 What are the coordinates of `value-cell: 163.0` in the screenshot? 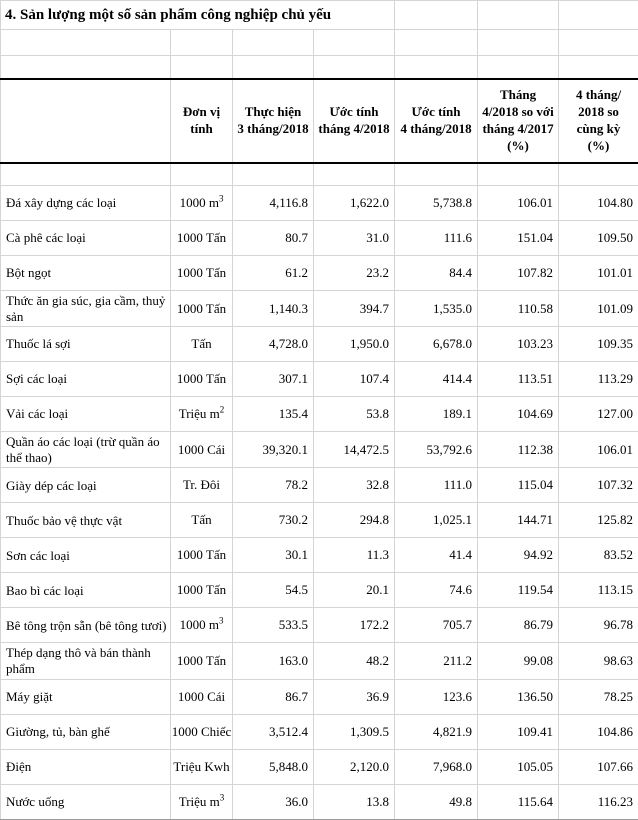 It's located at (273, 661).